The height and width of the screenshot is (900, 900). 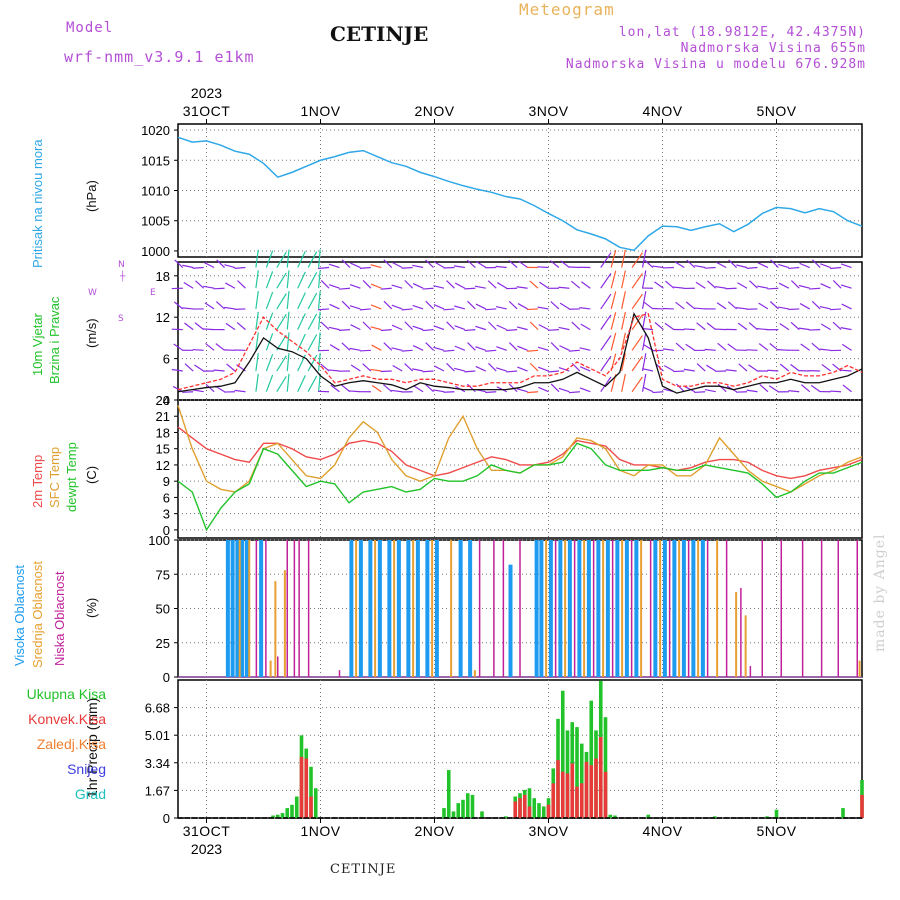 What do you see at coordinates (163, 400) in the screenshot?
I see `y-tick-label: 24` at bounding box center [163, 400].